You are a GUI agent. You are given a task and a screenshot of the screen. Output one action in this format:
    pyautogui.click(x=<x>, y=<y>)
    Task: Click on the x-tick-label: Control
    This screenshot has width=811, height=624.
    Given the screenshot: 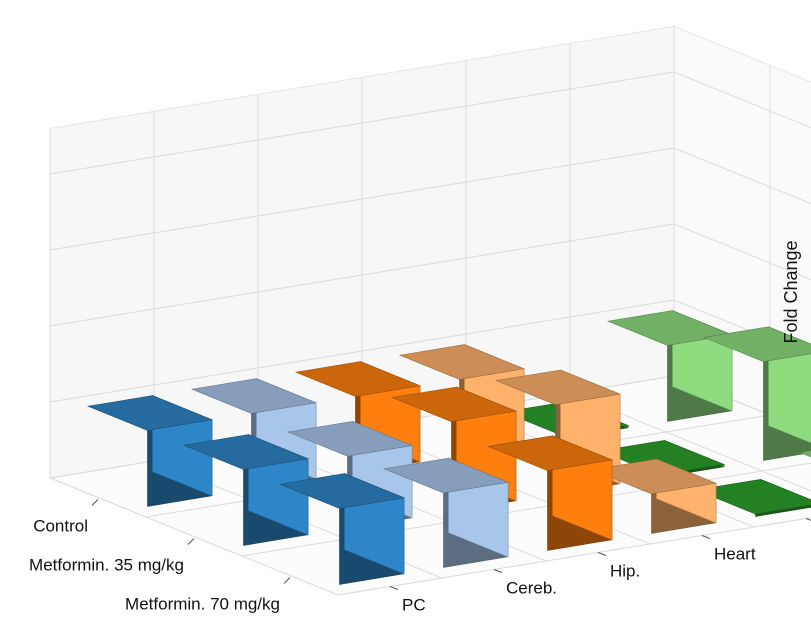 What is the action you would take?
    pyautogui.click(x=60, y=526)
    